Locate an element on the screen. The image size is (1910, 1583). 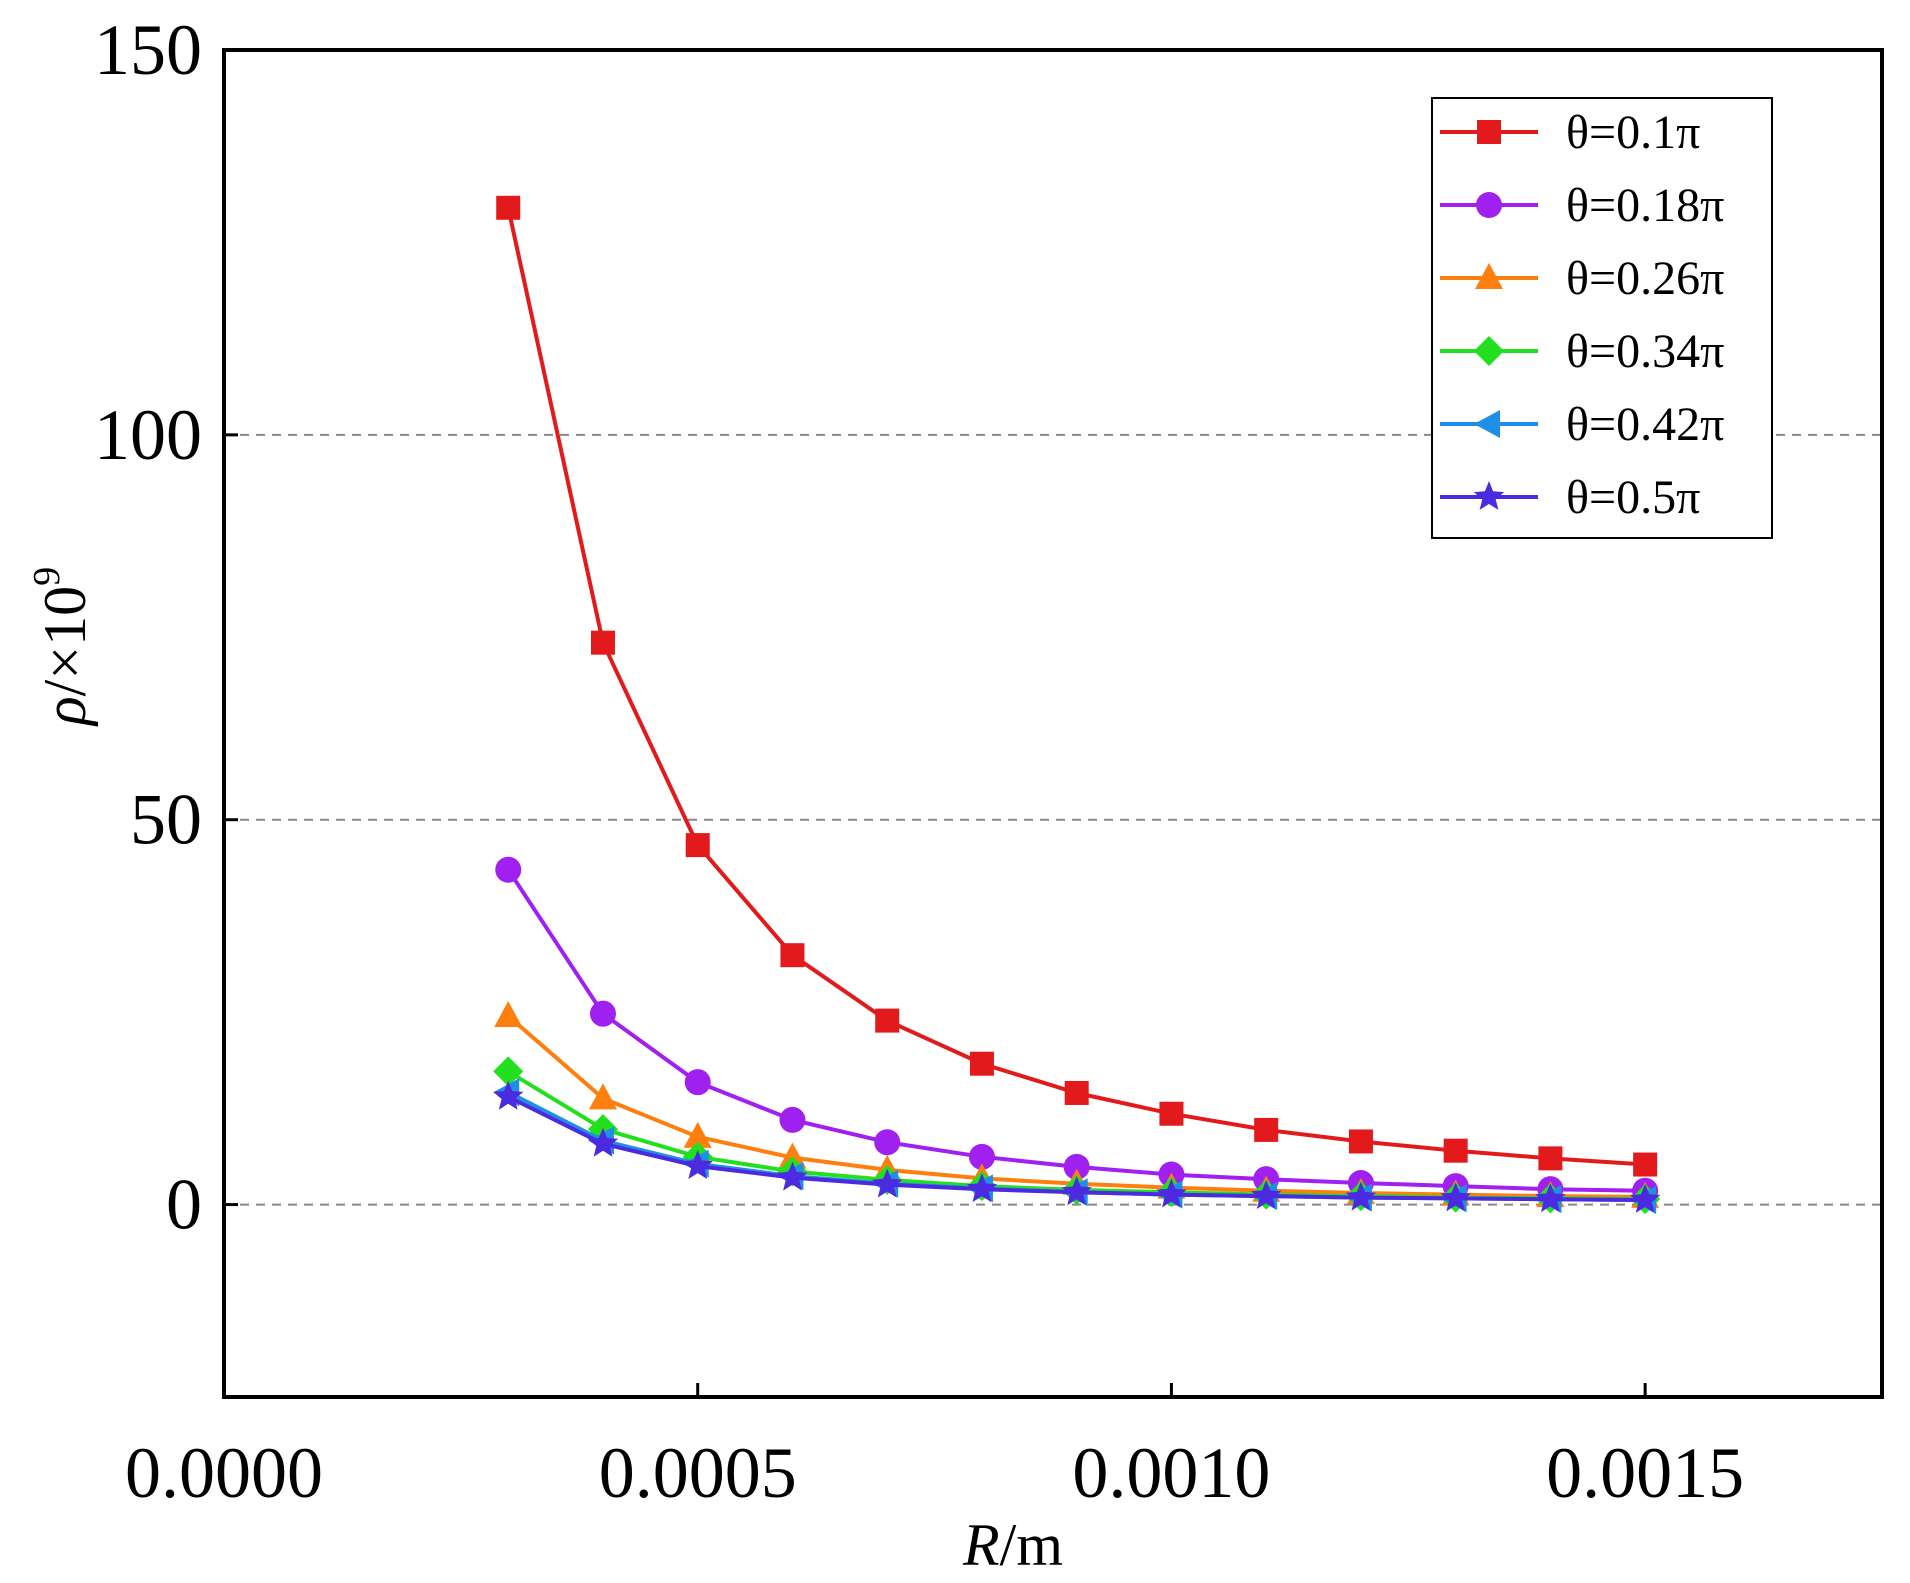
x-axis-unit: /m is located at coordinates (1031, 1545).